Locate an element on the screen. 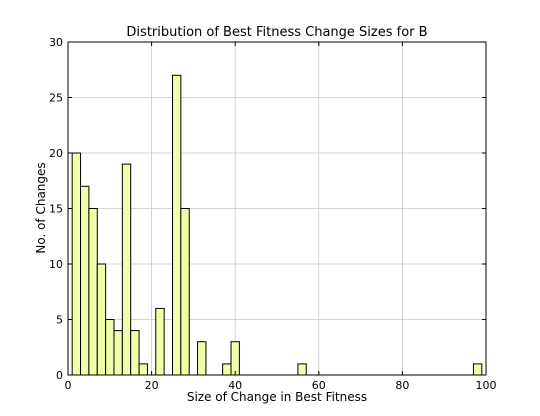  x-tick-label: 20 is located at coordinates (152, 385).